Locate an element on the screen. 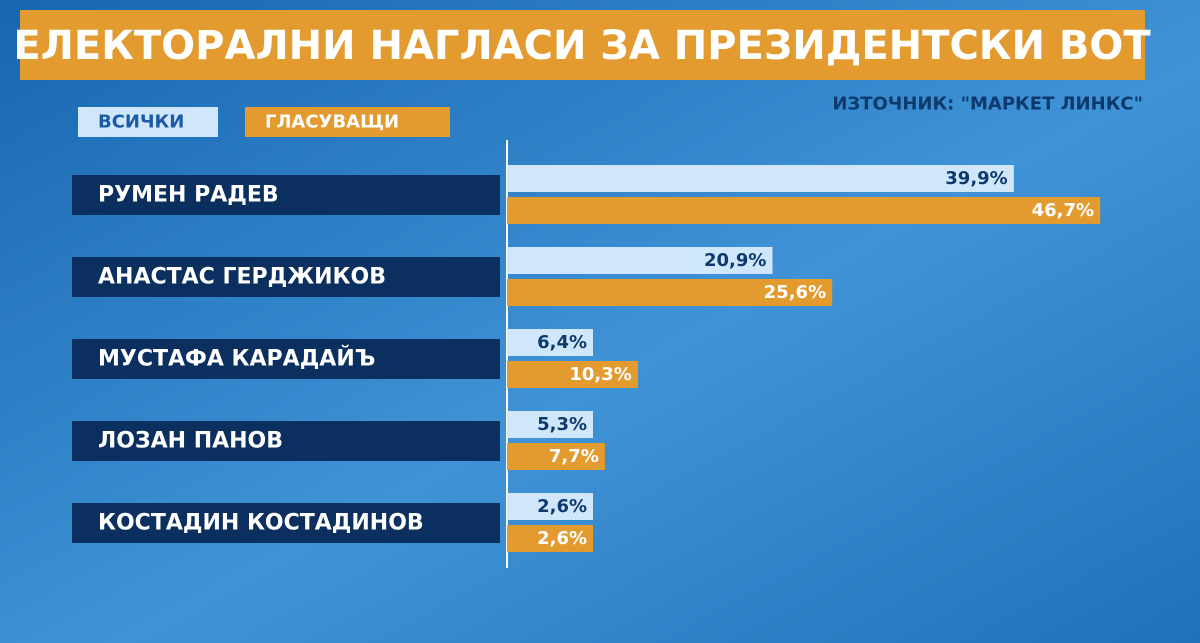  source: ИЗТОЧНИК: "МАРКЕТ ЛИНКС" is located at coordinates (987, 104).